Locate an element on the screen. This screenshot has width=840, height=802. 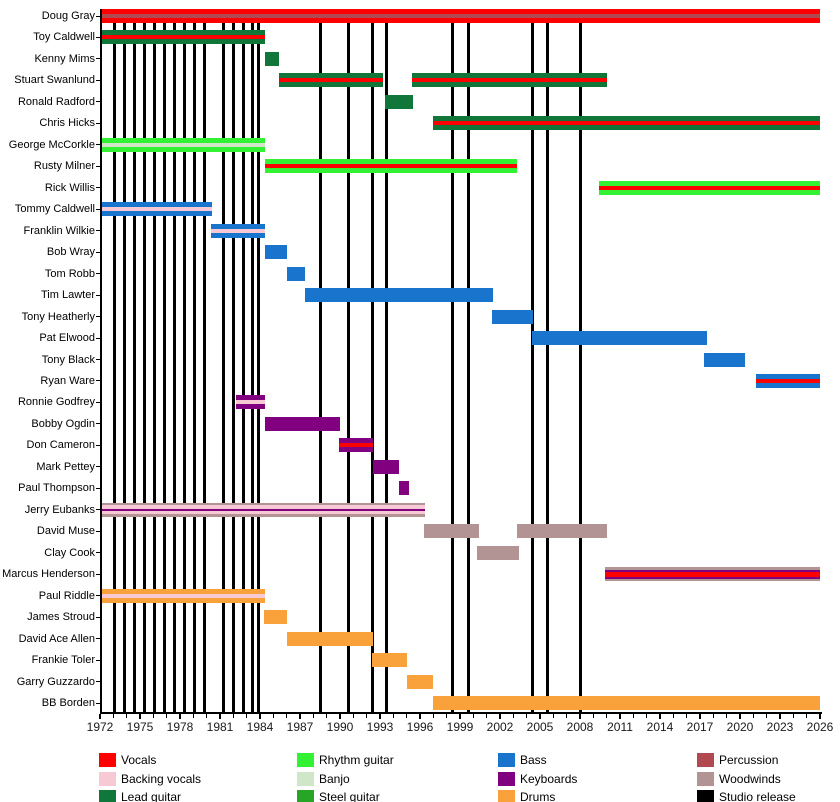
member-label: Frankie Toler is located at coordinates (63, 660).